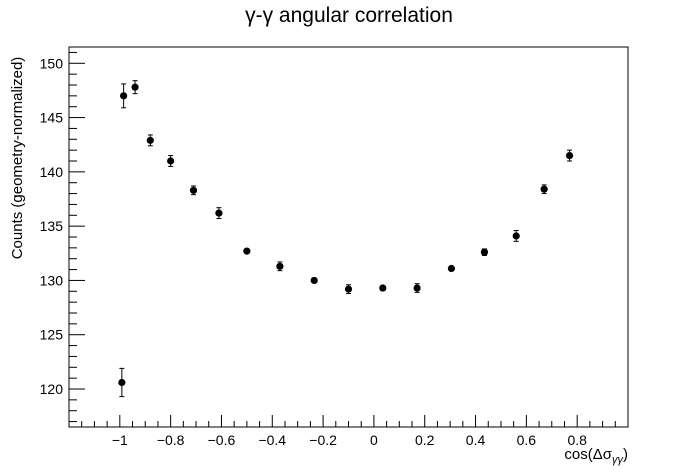  Describe the element at coordinates (425, 440) in the screenshot. I see `x-tick-label: 0.2` at that location.